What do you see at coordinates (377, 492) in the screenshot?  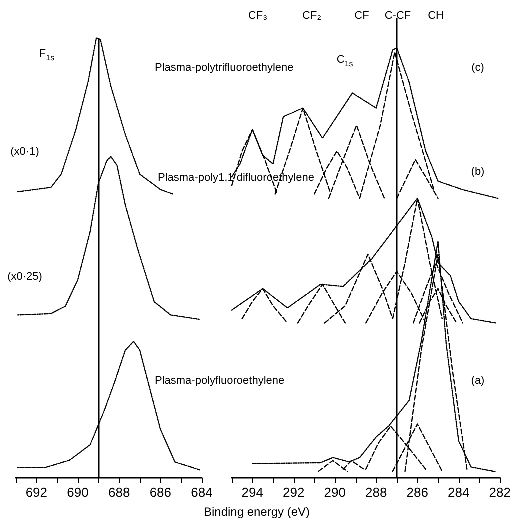 I see `x-tick-label: 288` at bounding box center [377, 492].